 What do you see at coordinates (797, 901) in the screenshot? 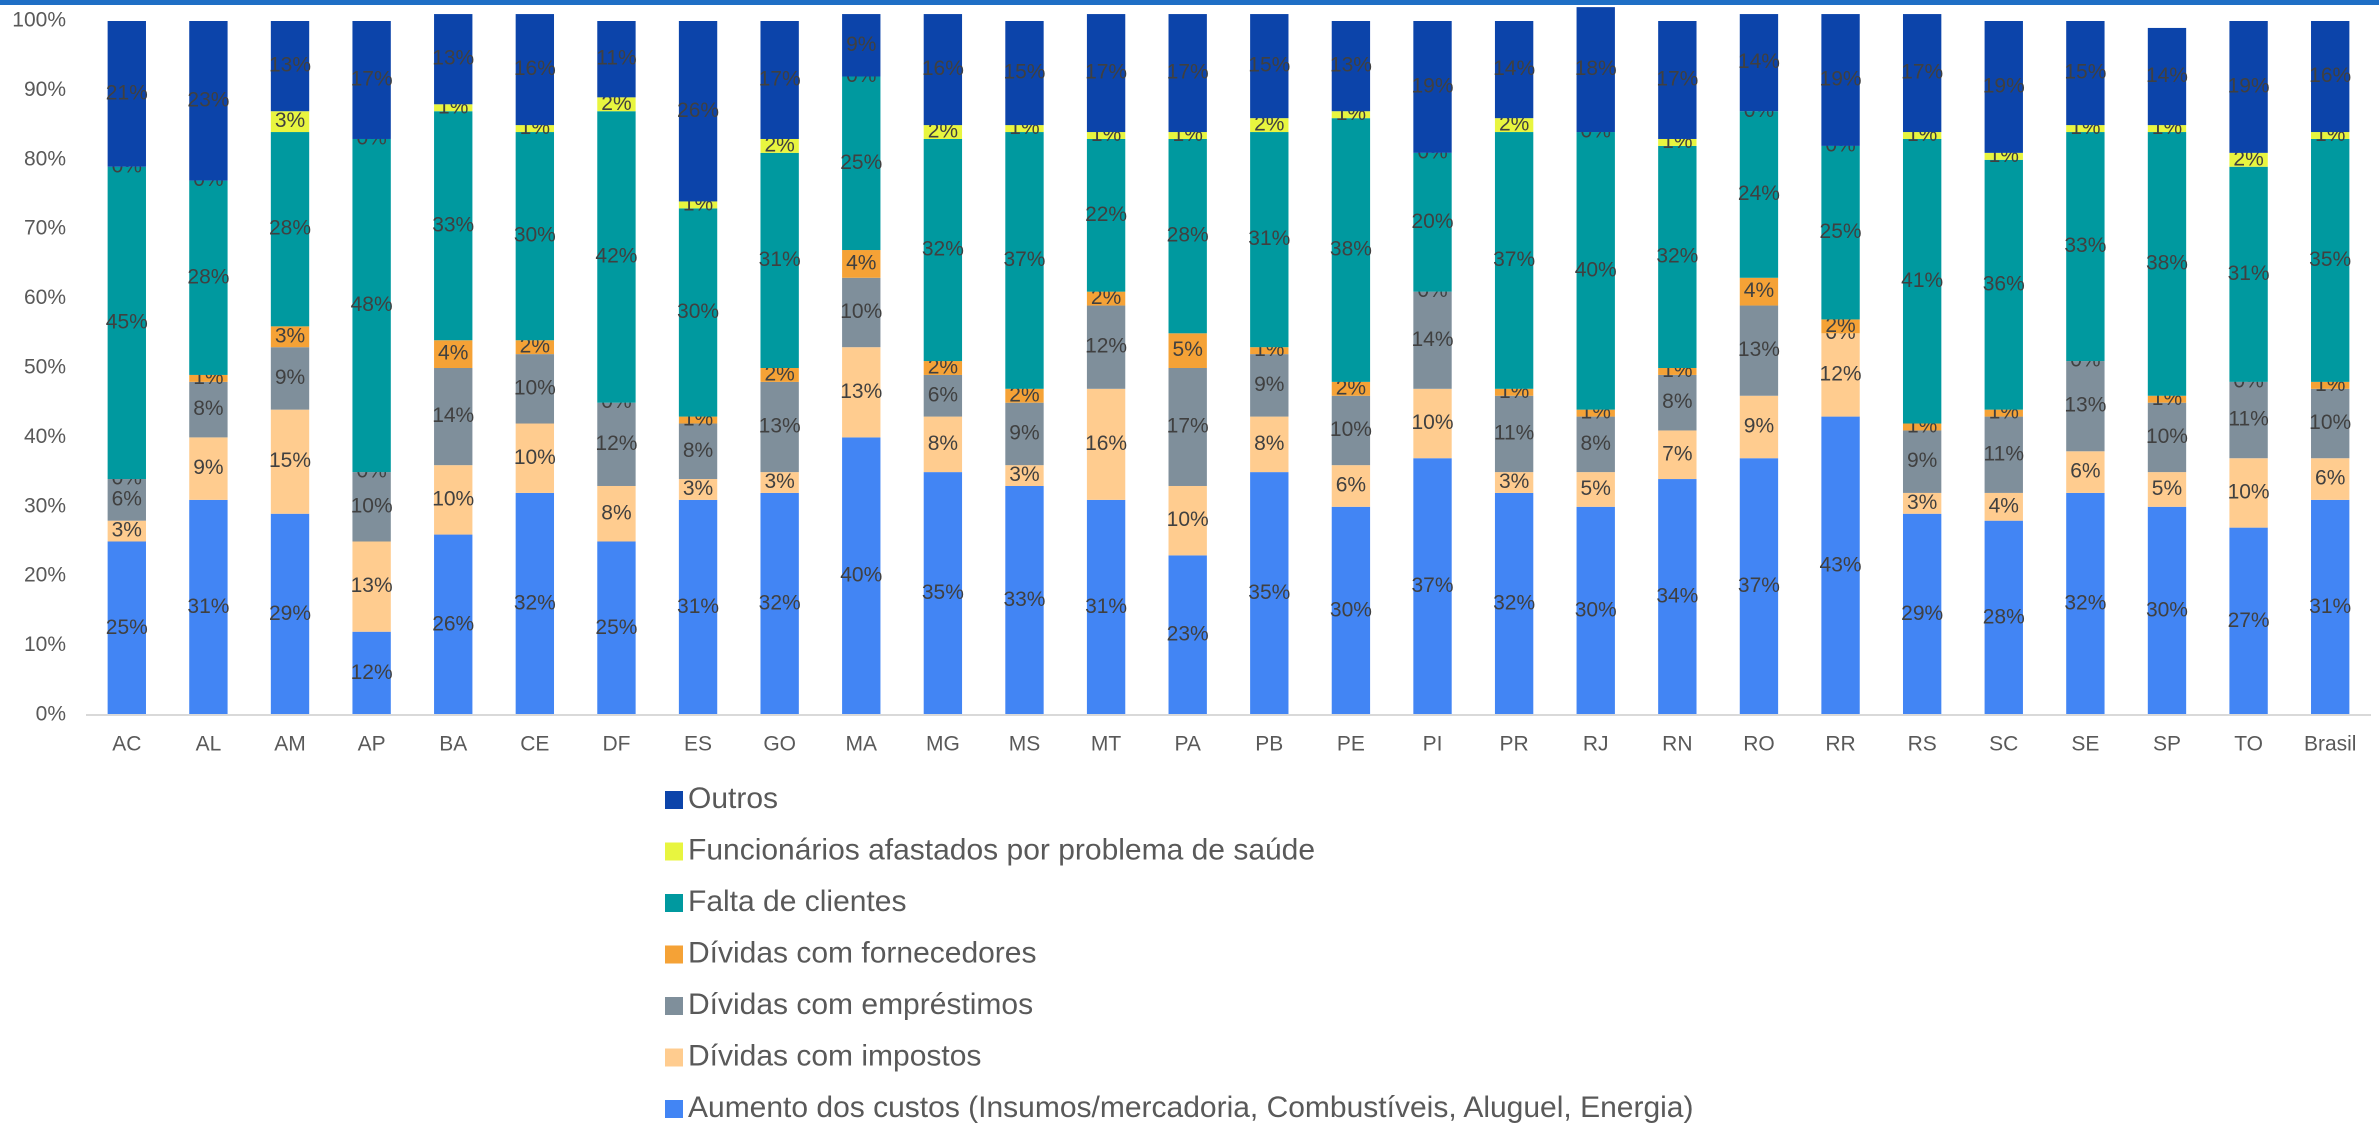
I see `legend-label: Falta de clientes` at bounding box center [797, 901].